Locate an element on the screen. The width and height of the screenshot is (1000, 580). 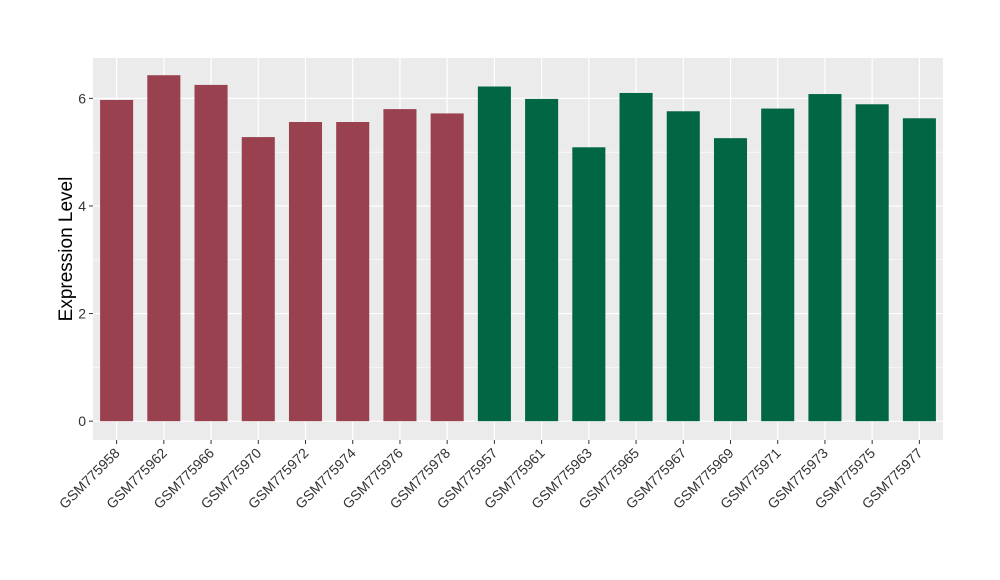
bar-GSM775970 is located at coordinates (258, 279).